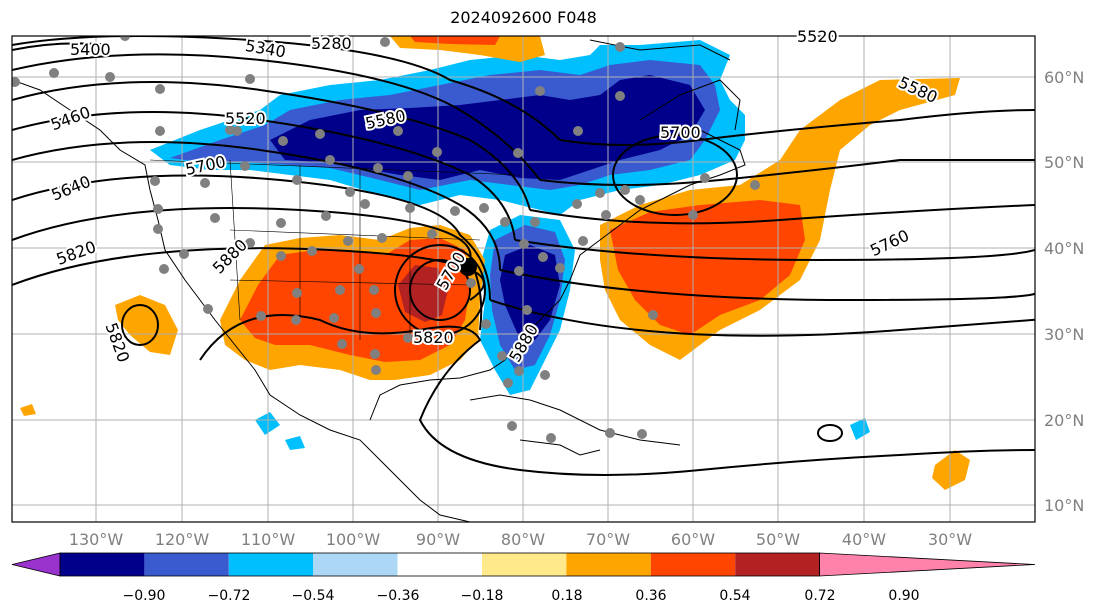  I want to click on latitude-labels: 60°N 50°N 40°N 30°N 20°N 10°N, so click(1064, 291).